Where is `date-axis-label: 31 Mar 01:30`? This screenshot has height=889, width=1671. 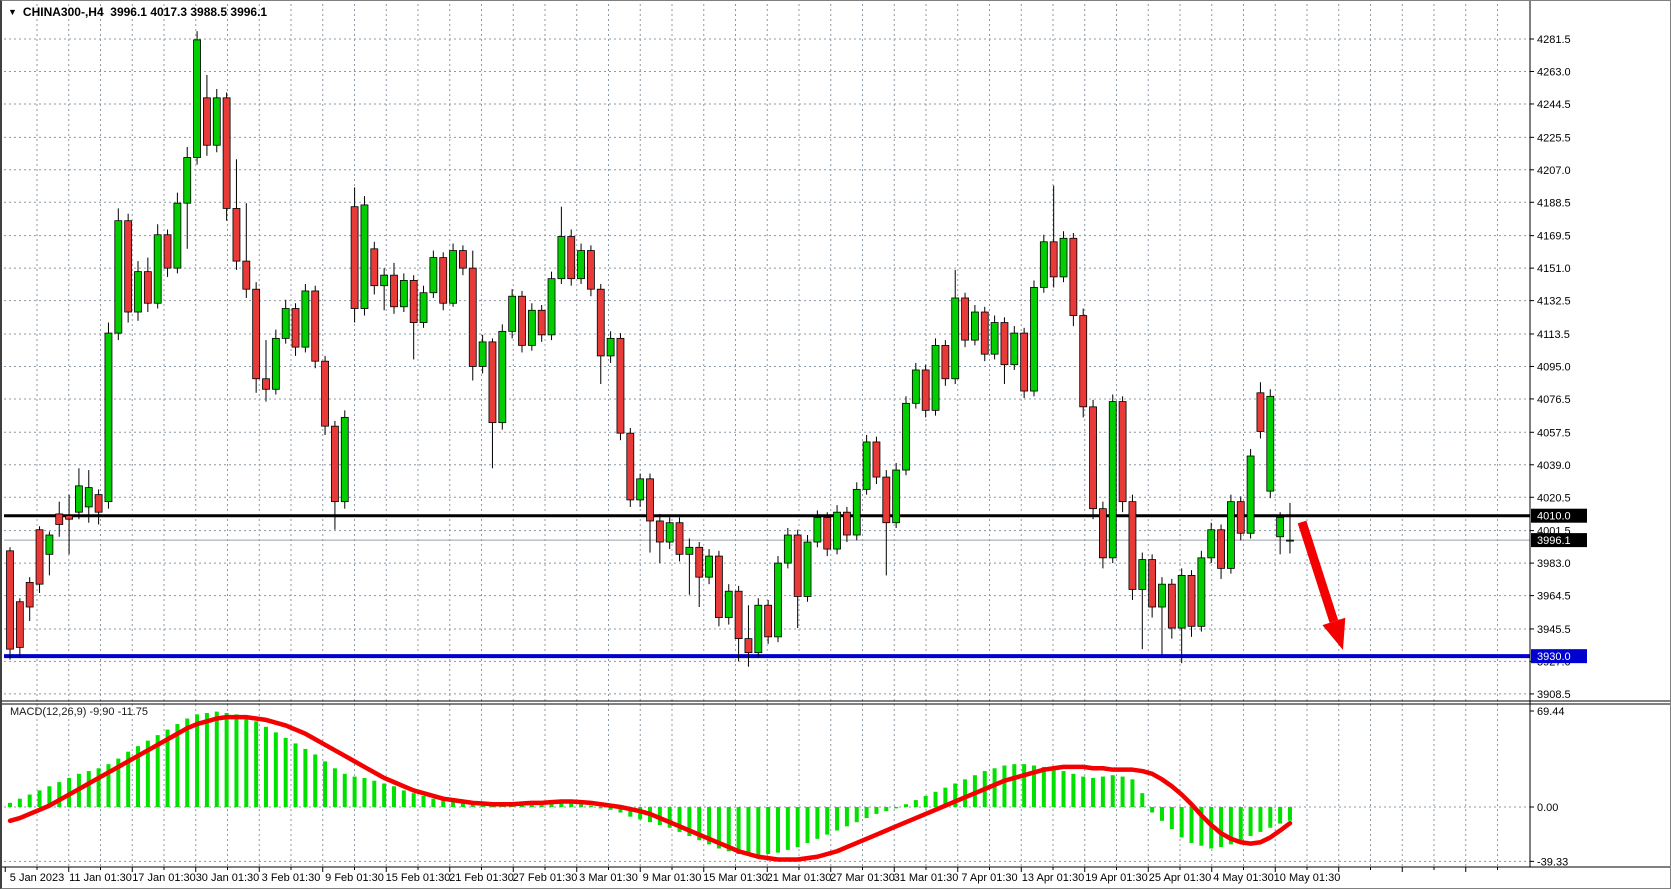
date-axis-label: 31 Mar 01:30 is located at coordinates (926, 878).